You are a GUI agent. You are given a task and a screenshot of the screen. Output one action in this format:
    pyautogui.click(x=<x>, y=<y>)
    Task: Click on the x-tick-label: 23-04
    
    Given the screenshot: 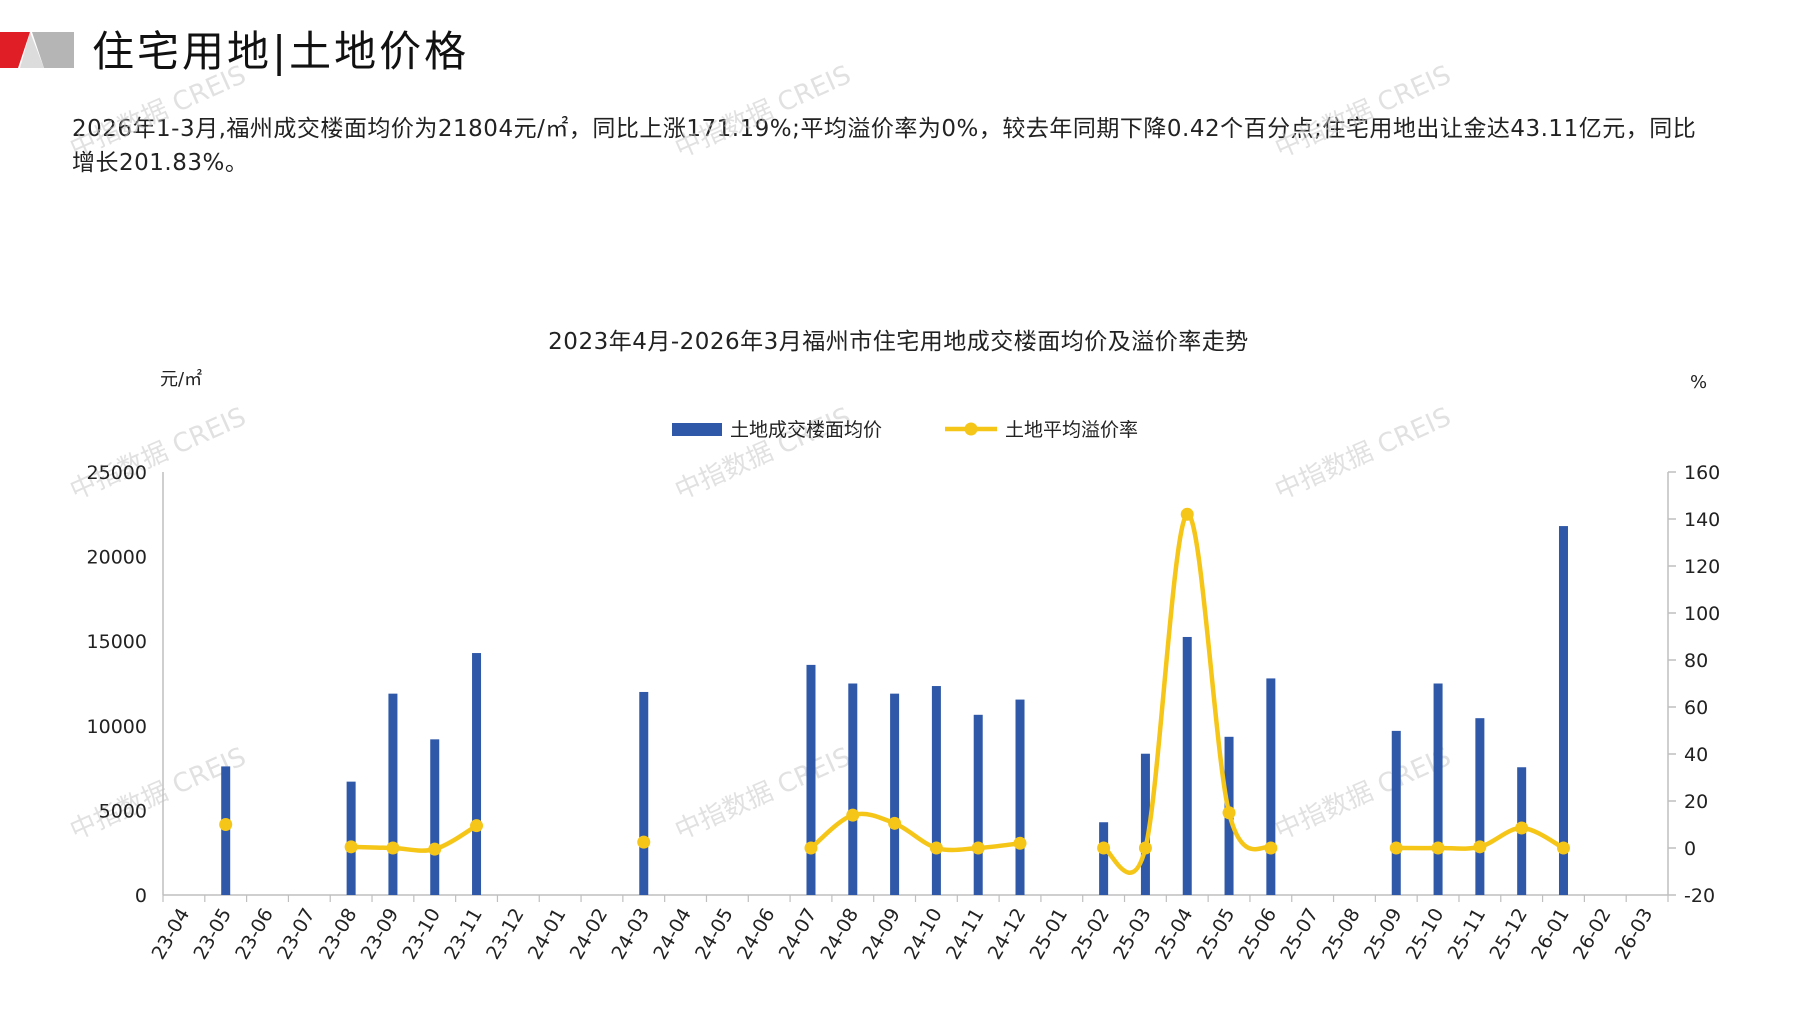 What is the action you would take?
    pyautogui.click(x=171, y=934)
    